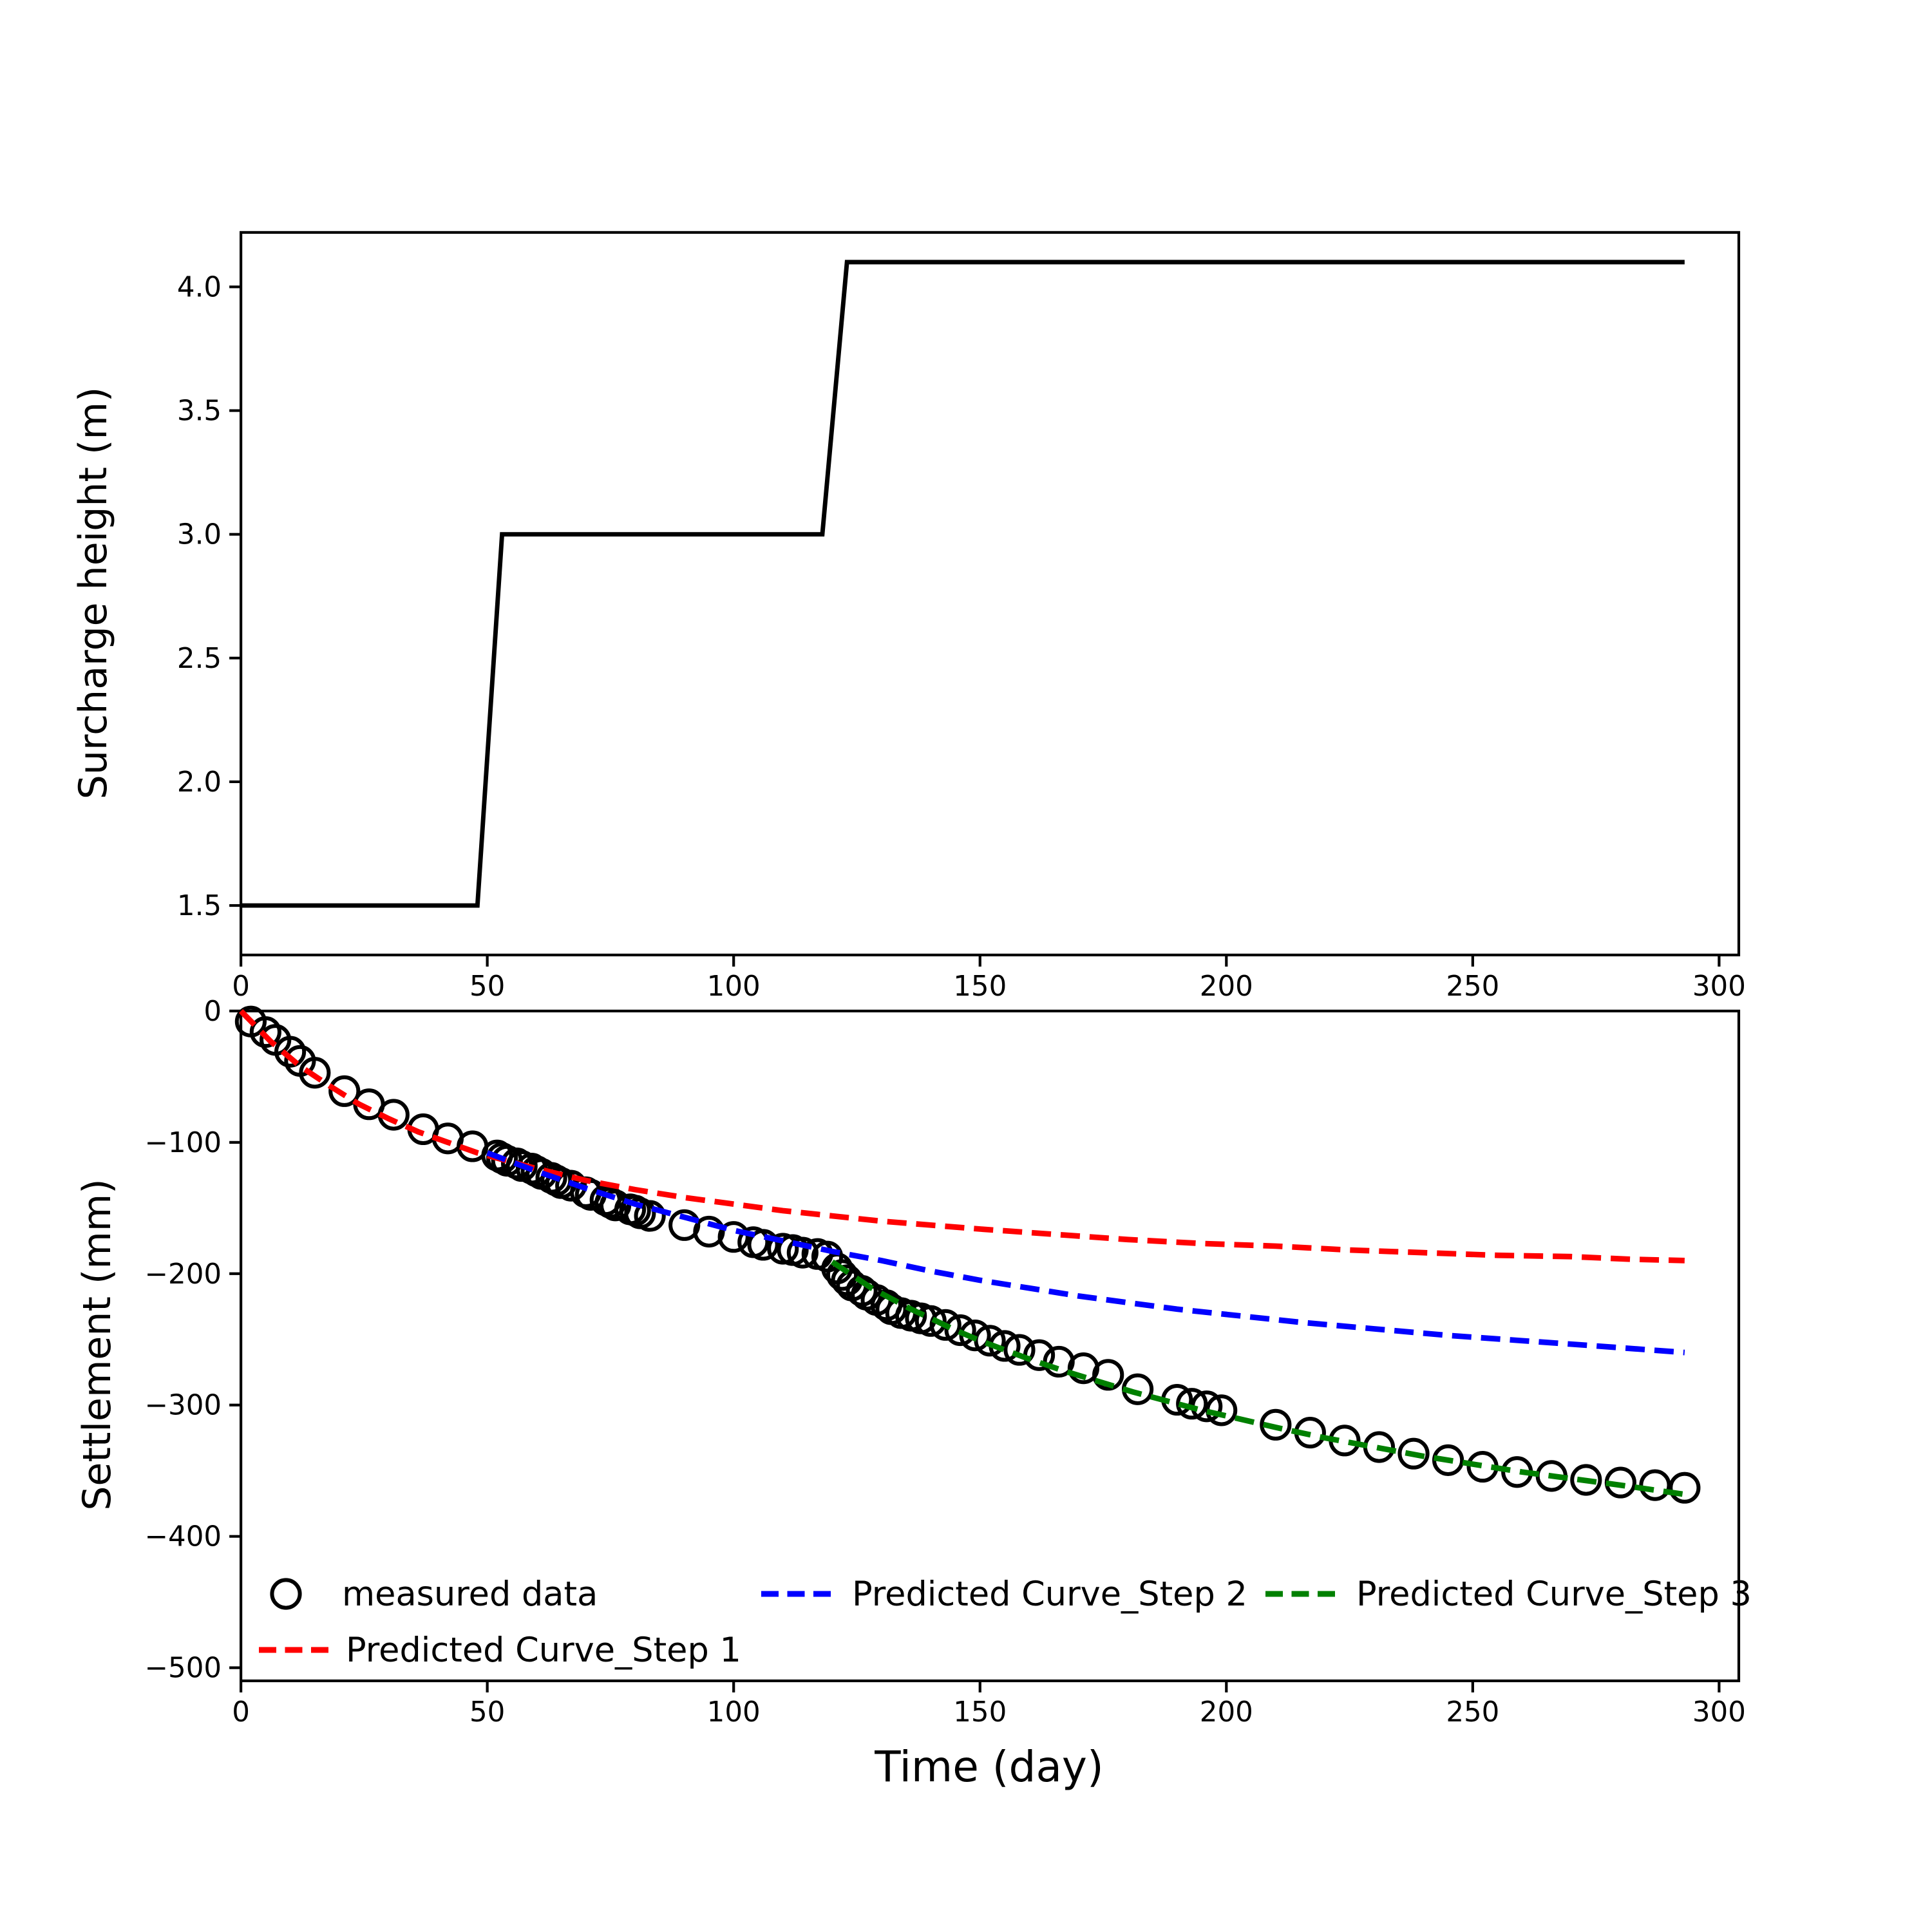 Image resolution: width=1932 pixels, height=1932 pixels. What do you see at coordinates (1085, 1253) in the screenshot?
I see `predicted-curve-step-2-line` at bounding box center [1085, 1253].